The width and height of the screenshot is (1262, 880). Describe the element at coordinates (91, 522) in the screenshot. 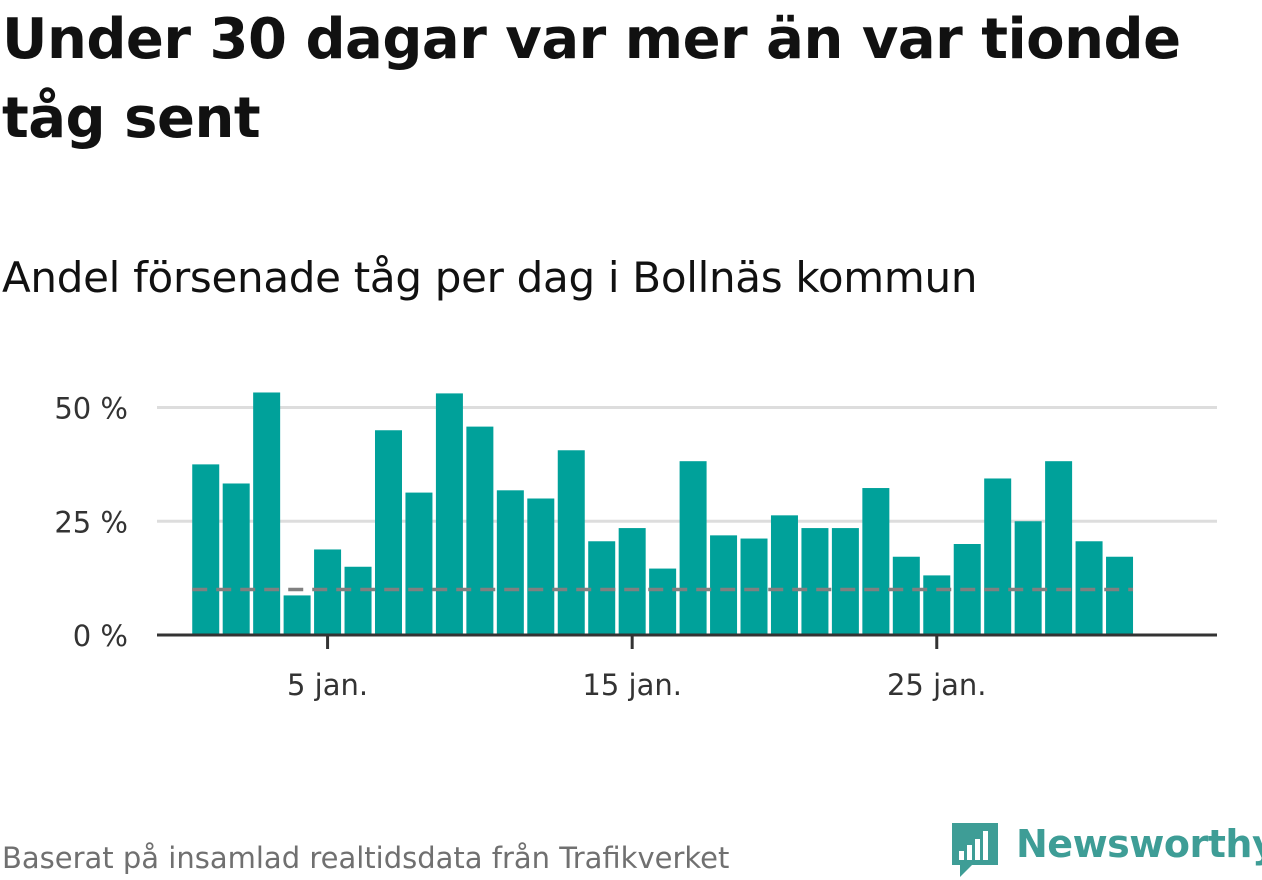

I see `y-tick-label: 25 %` at that location.